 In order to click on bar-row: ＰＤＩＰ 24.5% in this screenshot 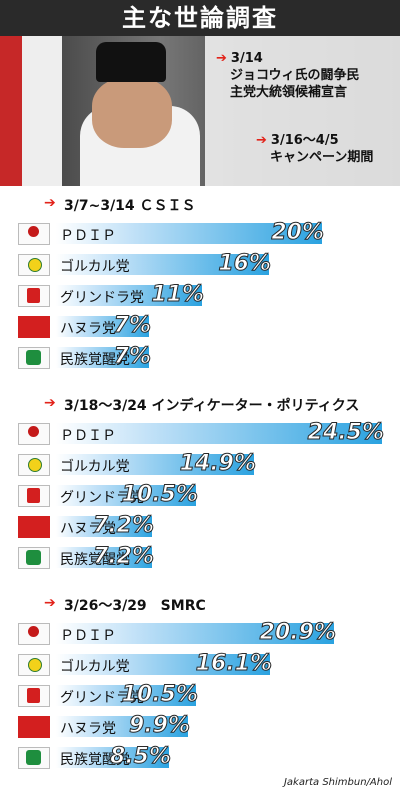, I will do `click(200, 433)`.